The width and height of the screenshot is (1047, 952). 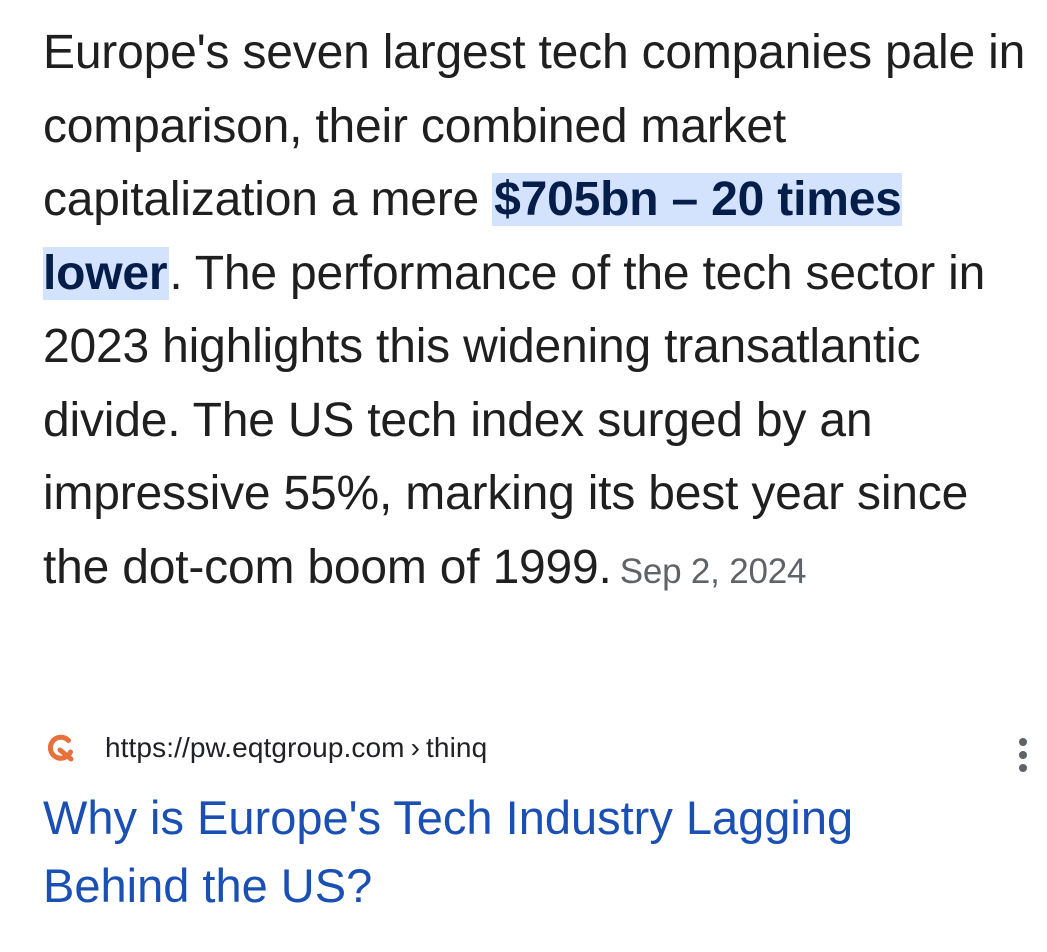 I want to click on three-dots-vertical-icon, so click(x=1023, y=755).